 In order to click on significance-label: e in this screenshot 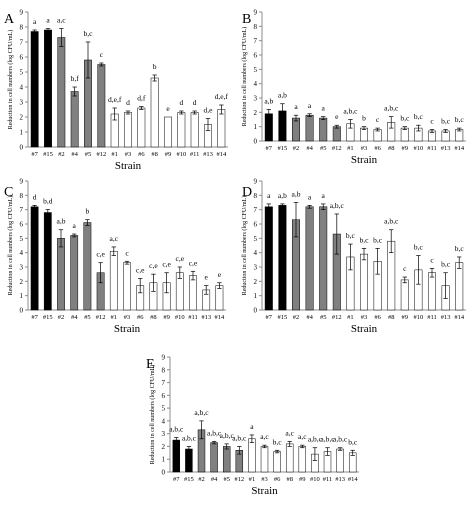, I will do `click(337, 116)`.